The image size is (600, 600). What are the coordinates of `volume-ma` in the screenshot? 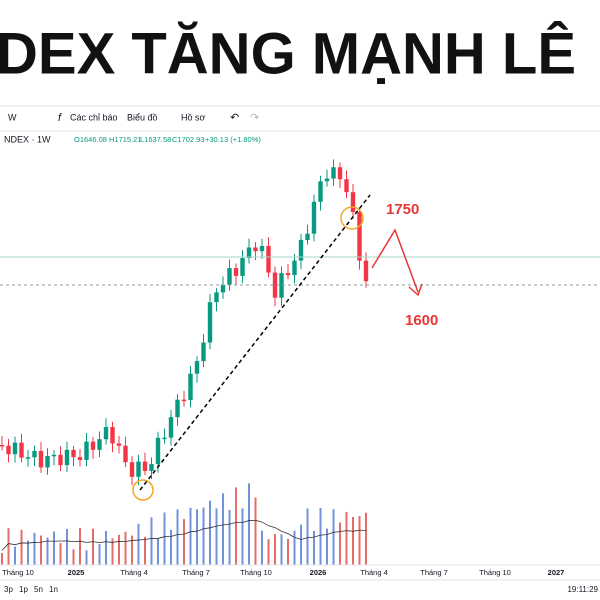 It's located at (184, 535).